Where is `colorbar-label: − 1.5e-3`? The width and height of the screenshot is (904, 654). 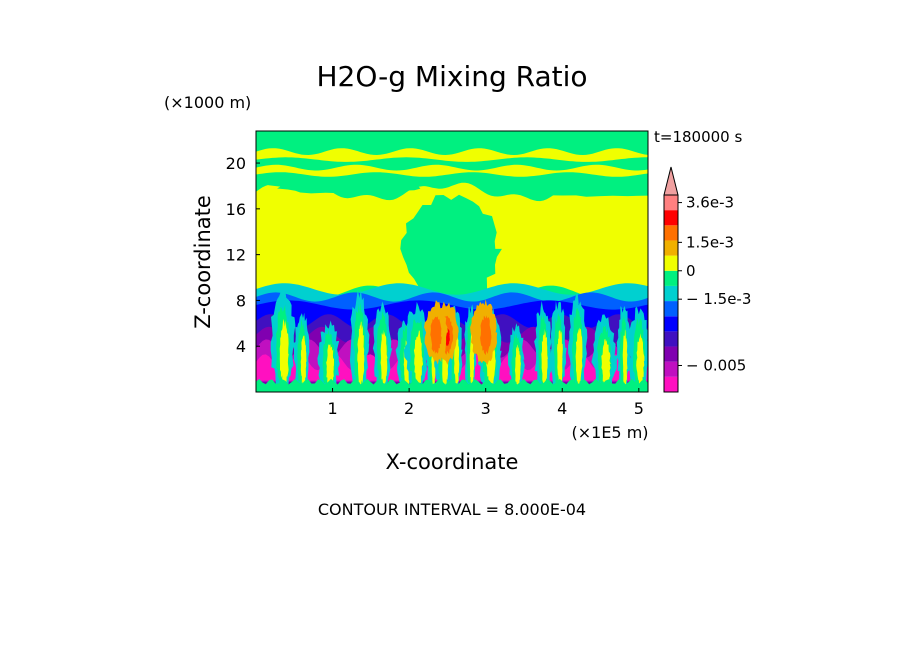
colorbar-label: − 1.5e-3 is located at coordinates (718, 299).